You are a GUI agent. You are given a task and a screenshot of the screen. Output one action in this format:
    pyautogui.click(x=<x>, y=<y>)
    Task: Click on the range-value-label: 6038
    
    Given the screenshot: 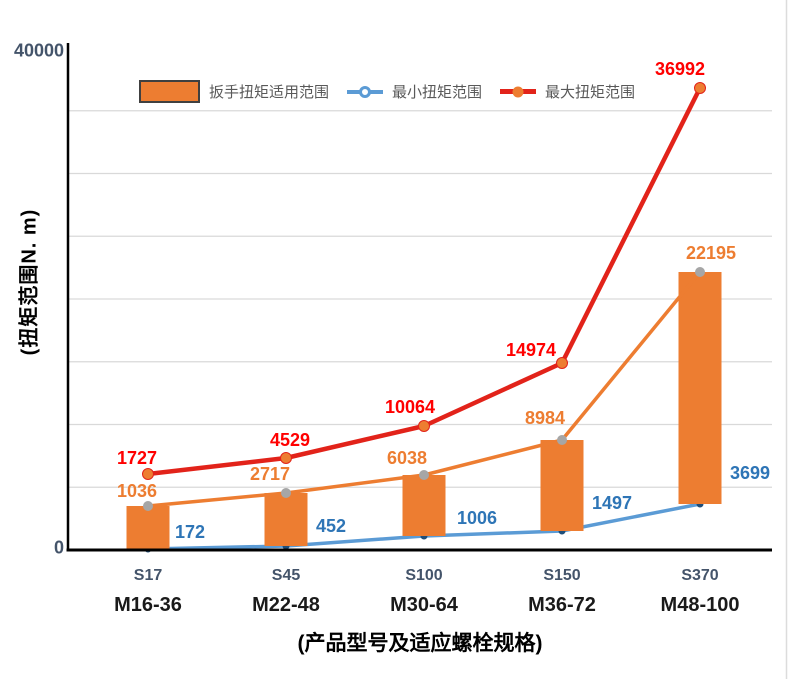 What is the action you would take?
    pyautogui.click(x=407, y=458)
    